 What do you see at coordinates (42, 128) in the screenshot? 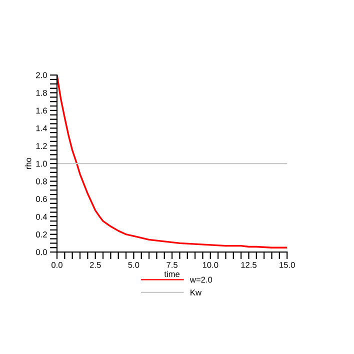
I see `y-tick-label: 1.4` at bounding box center [42, 128].